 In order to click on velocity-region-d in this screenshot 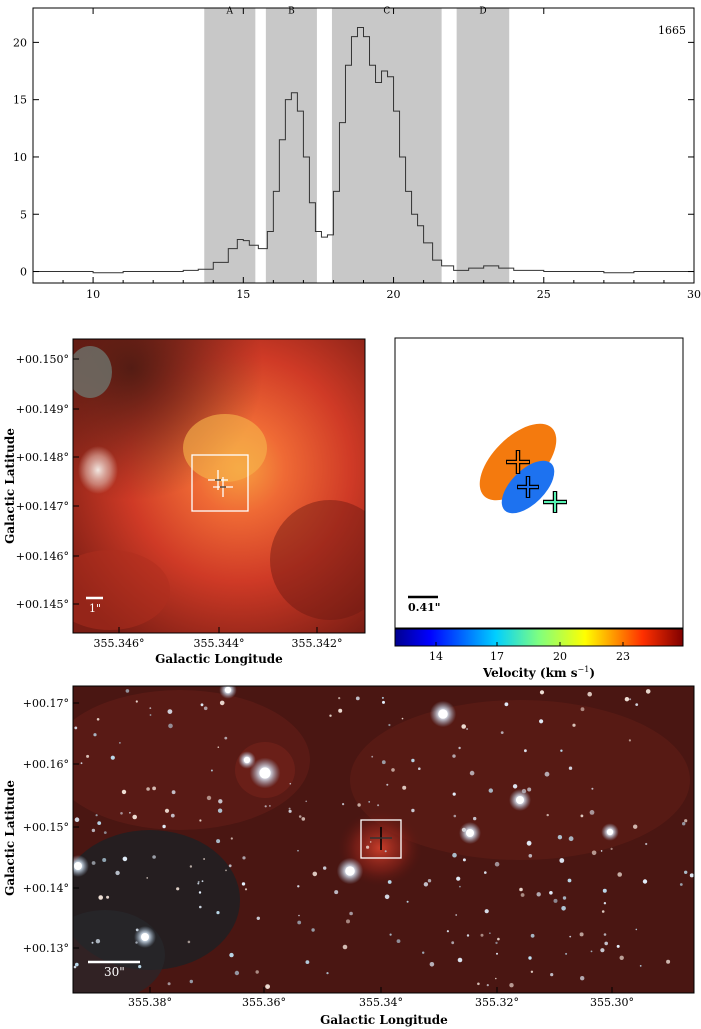, I will do `click(483, 145)`.